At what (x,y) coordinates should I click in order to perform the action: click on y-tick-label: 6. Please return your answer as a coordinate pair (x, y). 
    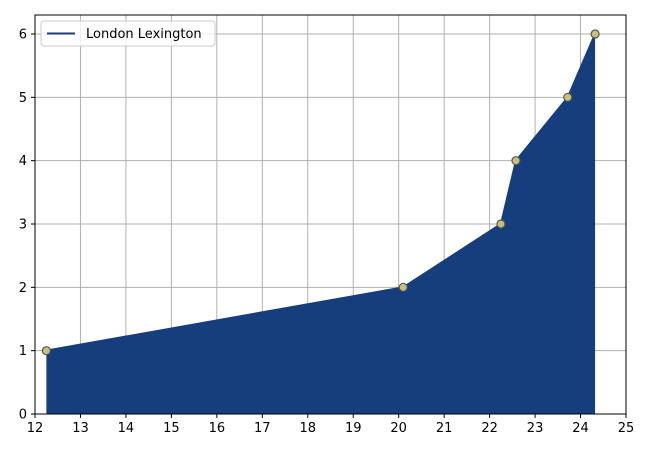
    Looking at the image, I should click on (23, 35).